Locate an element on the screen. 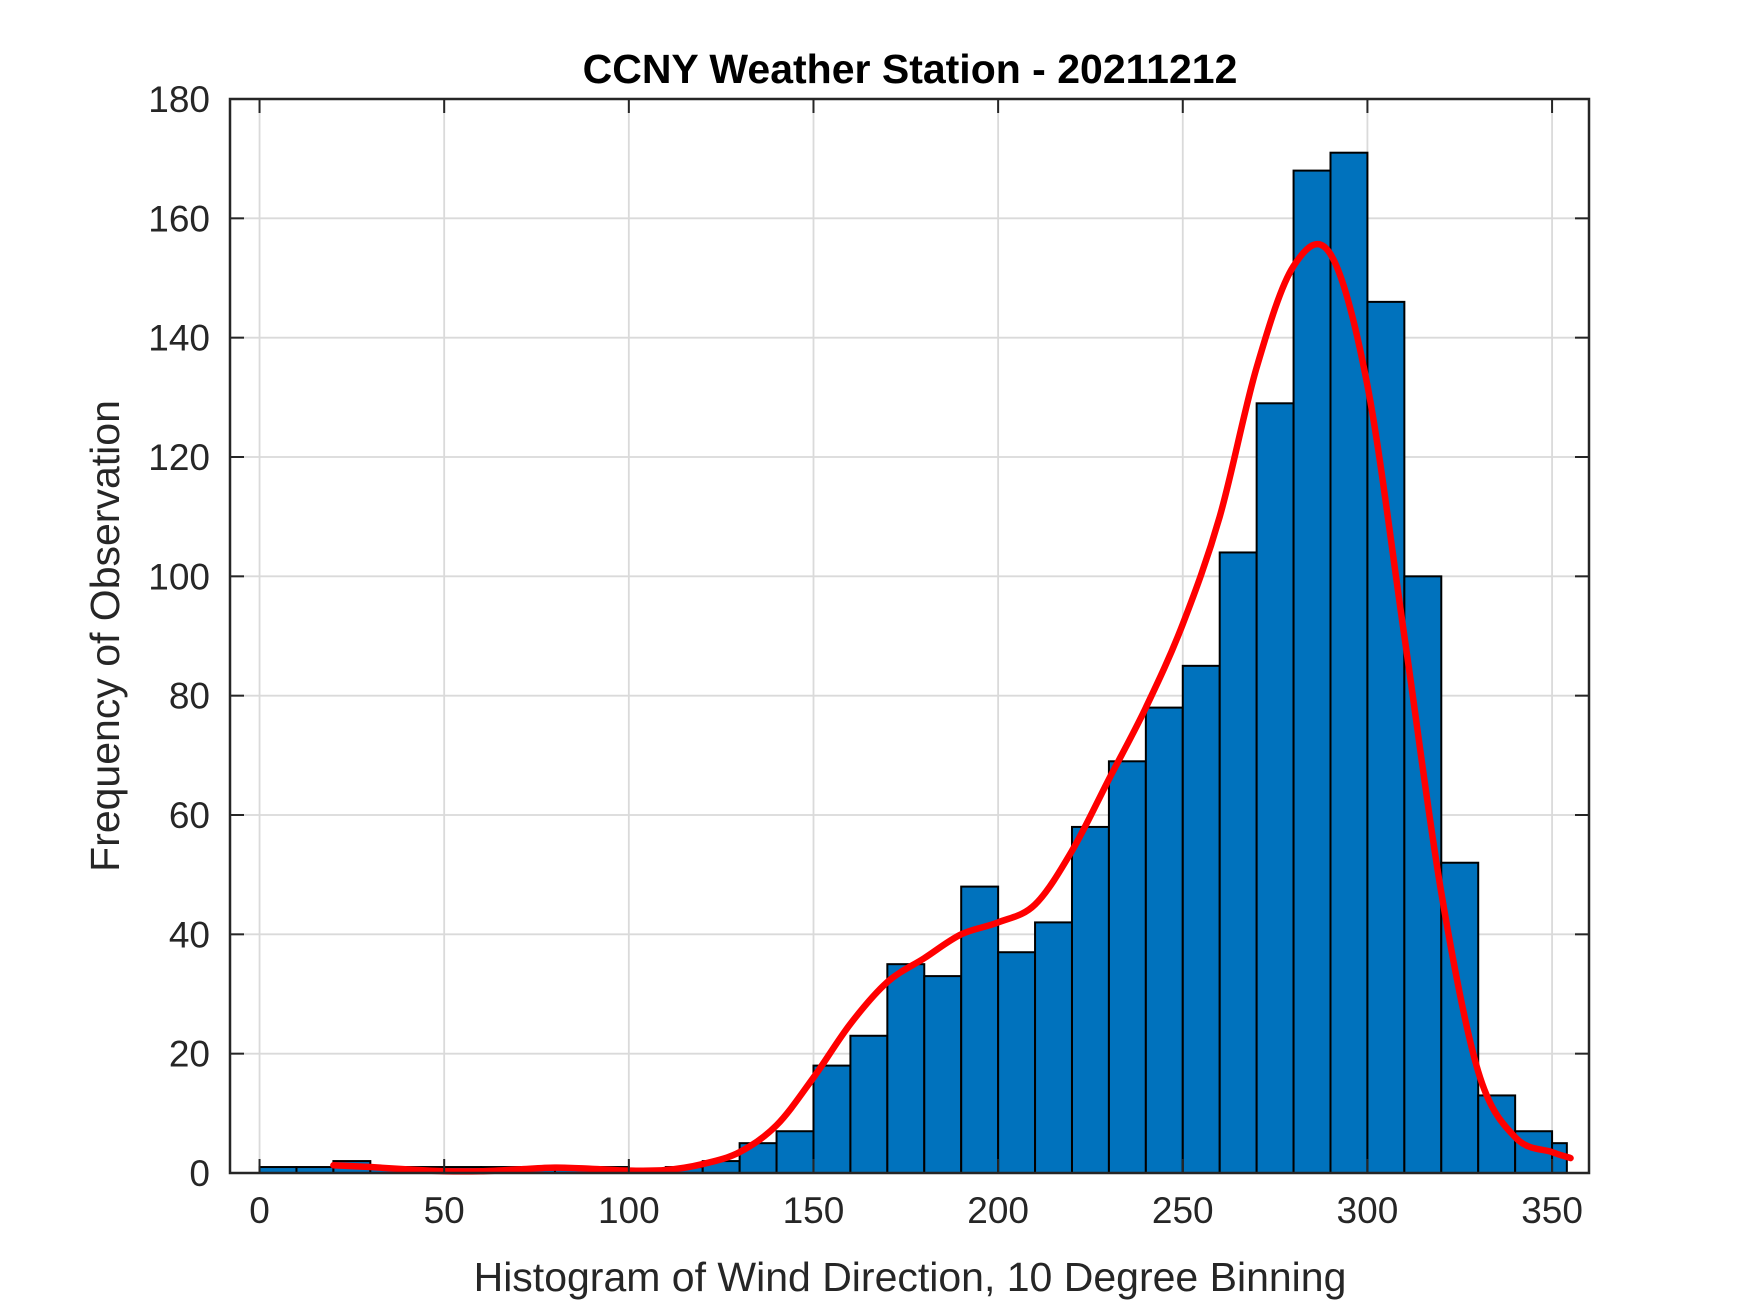  y-tick-label: 0 is located at coordinates (199, 1173).